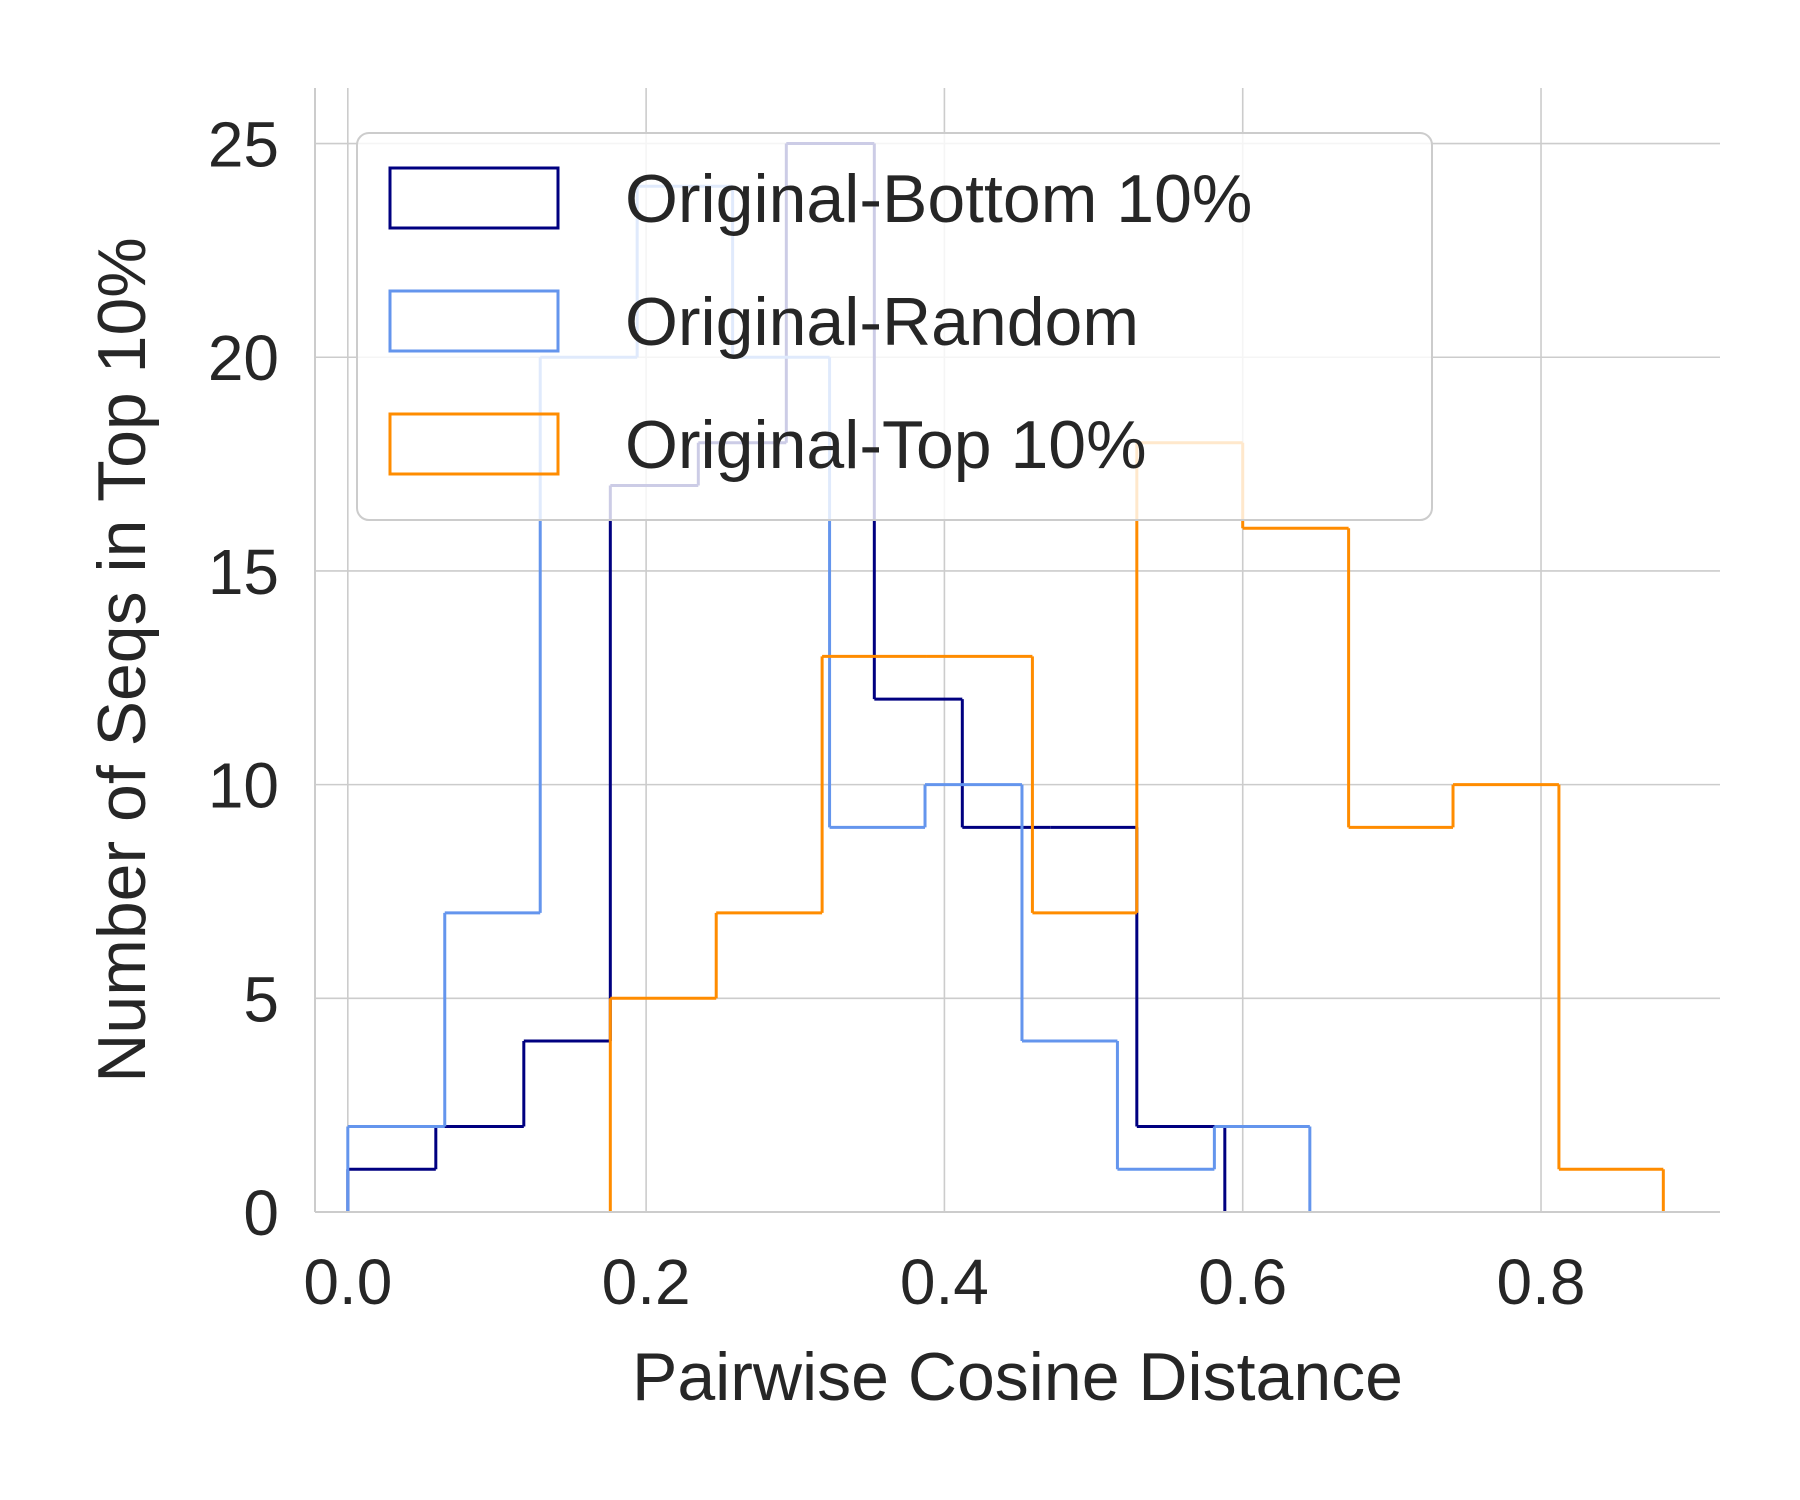  I want to click on y-tick-label-3: 15, so click(243, 572).